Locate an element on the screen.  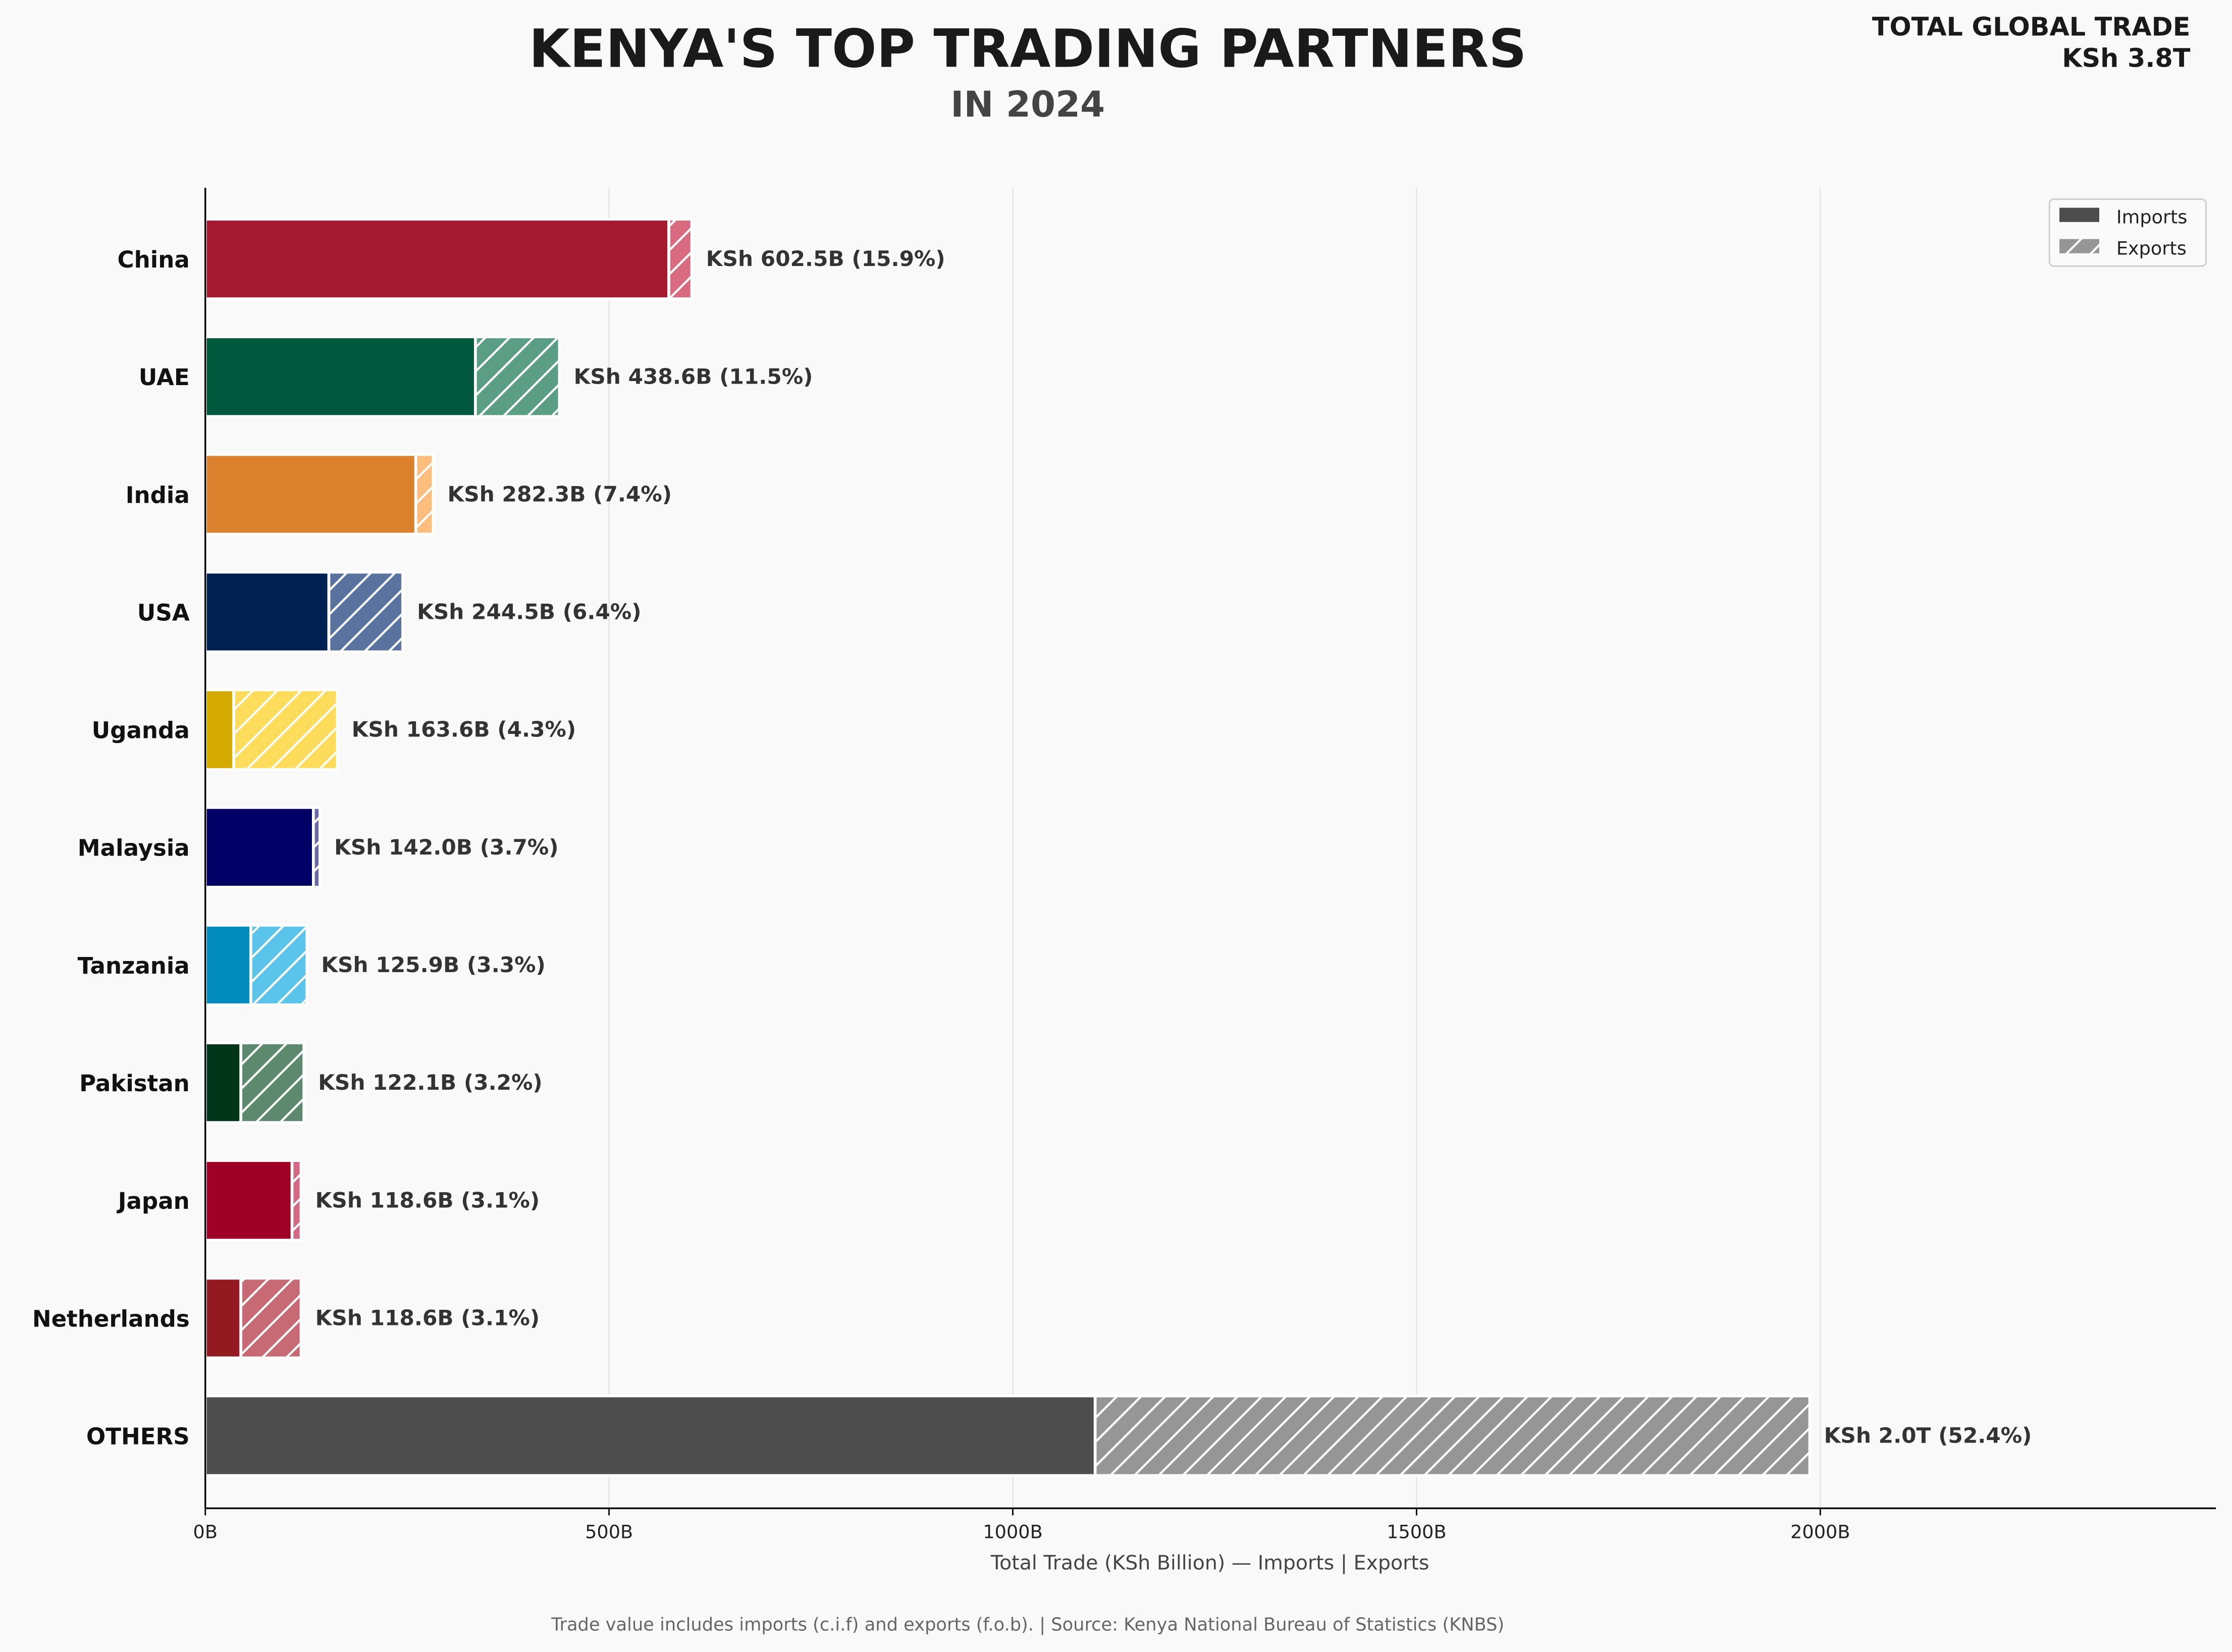
data-label: KSh 602.5B (15.9%) is located at coordinates (825, 258).